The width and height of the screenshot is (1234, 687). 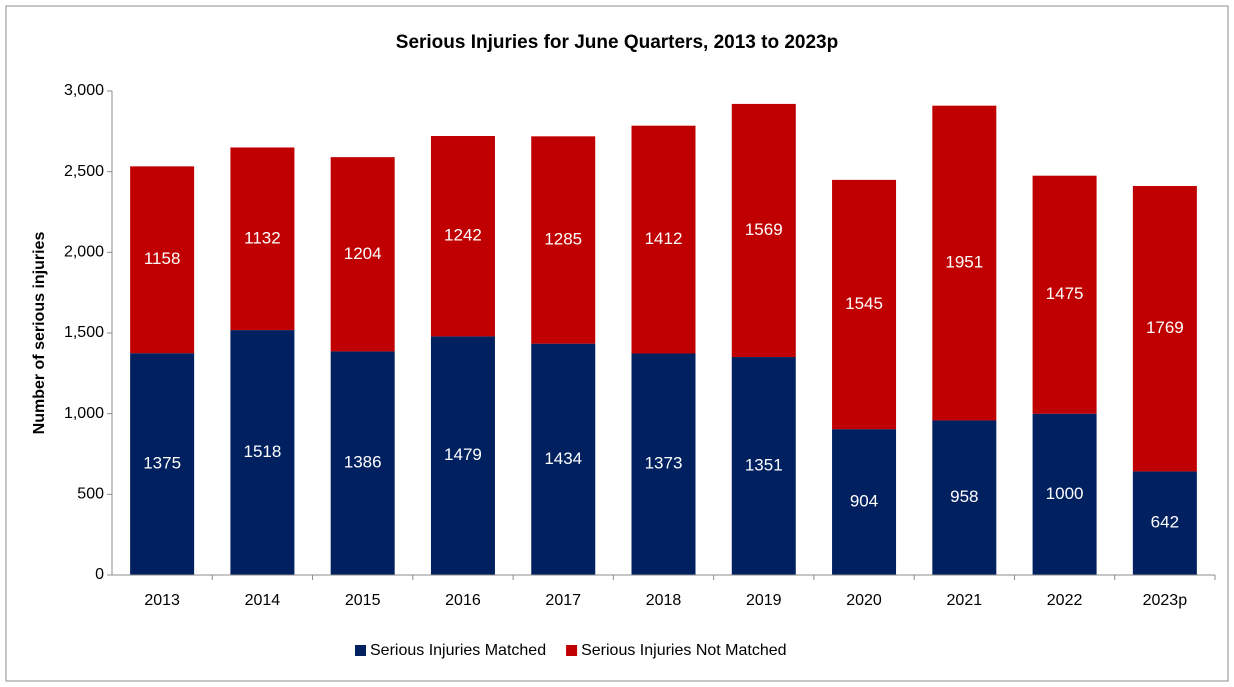 What do you see at coordinates (683, 650) in the screenshot?
I see `legend-label: Serious Injuries Not Matched` at bounding box center [683, 650].